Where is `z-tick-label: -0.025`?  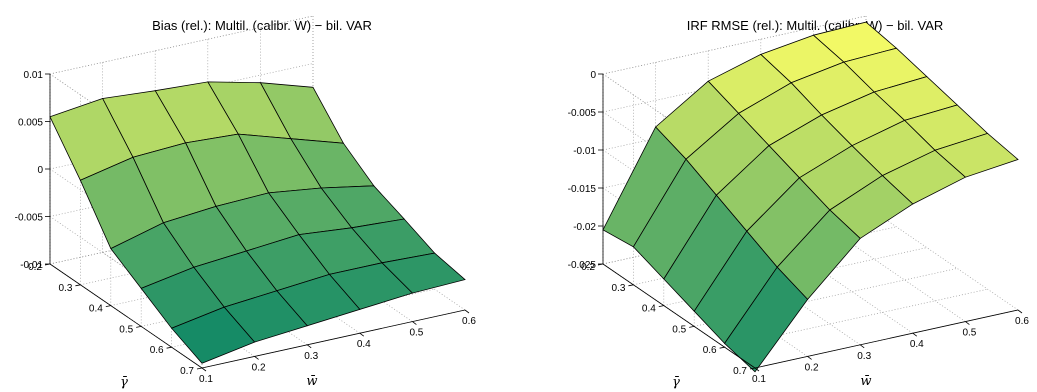
z-tick-label: -0.025 is located at coordinates (582, 265).